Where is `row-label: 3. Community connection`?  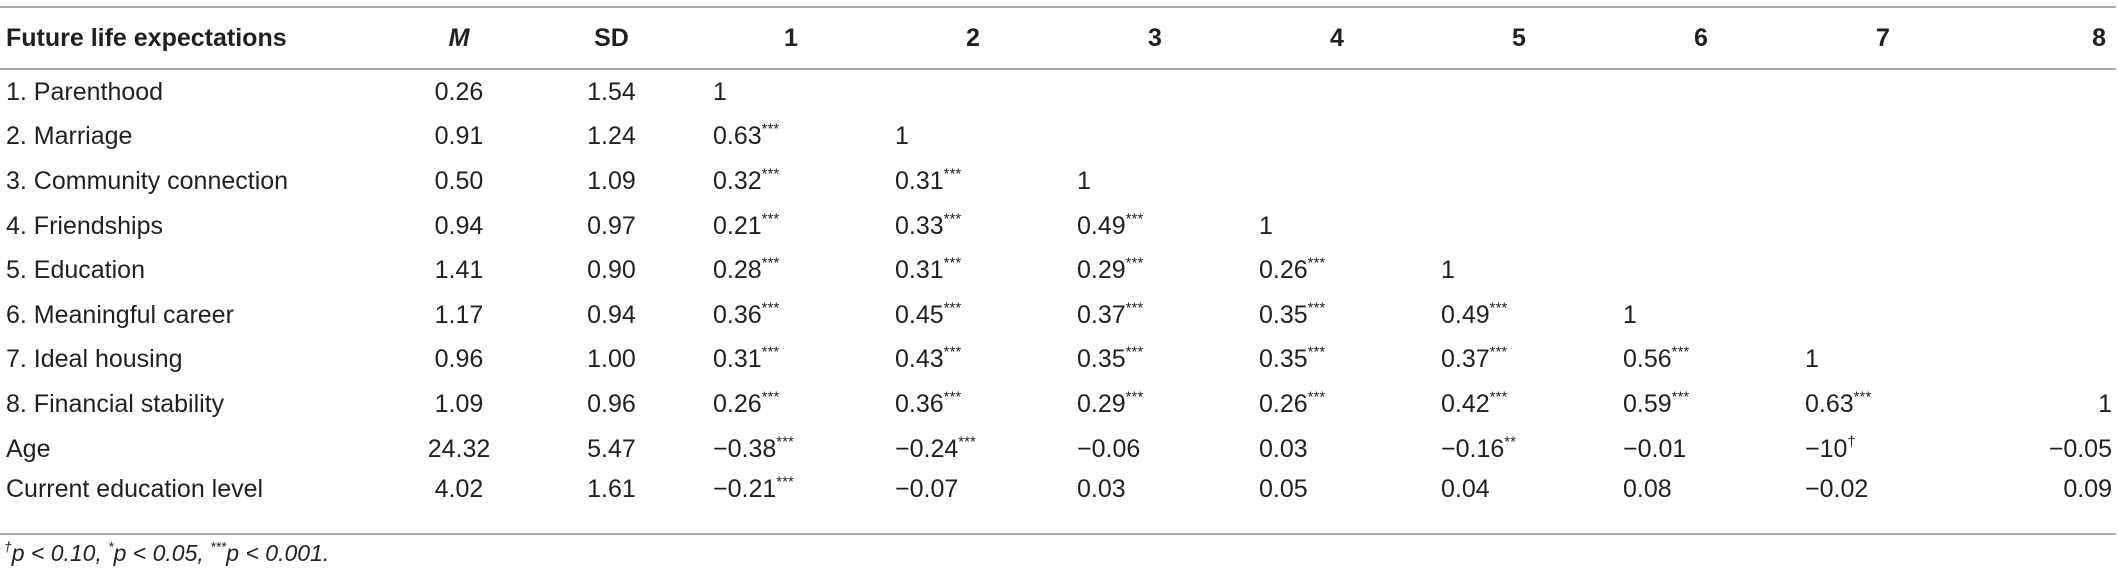
row-label: 3. Community connection is located at coordinates (147, 180).